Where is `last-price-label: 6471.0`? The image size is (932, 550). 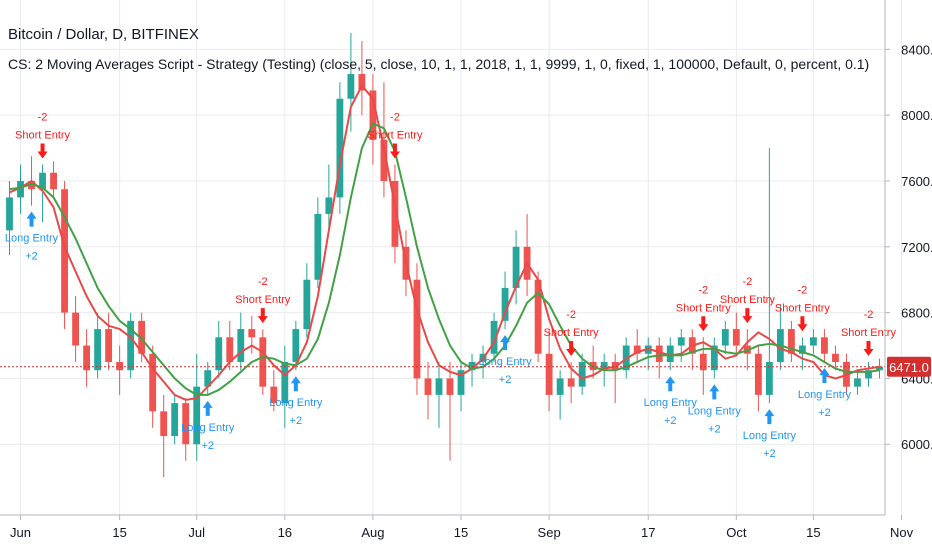 last-price-label: 6471.0 is located at coordinates (909, 367).